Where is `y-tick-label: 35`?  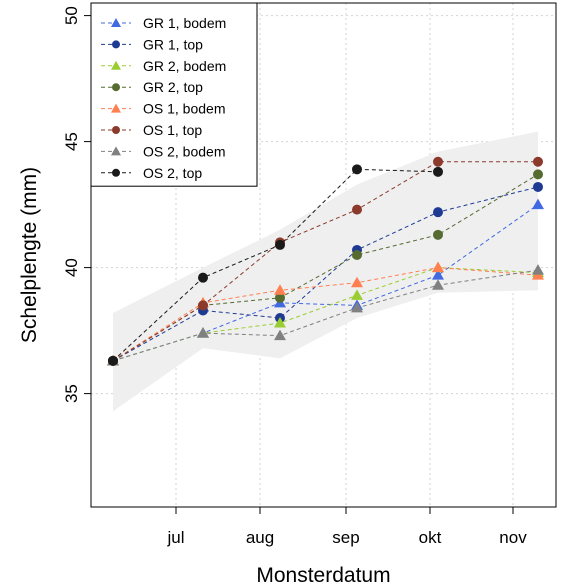 y-tick-label: 35 is located at coordinates (71, 393).